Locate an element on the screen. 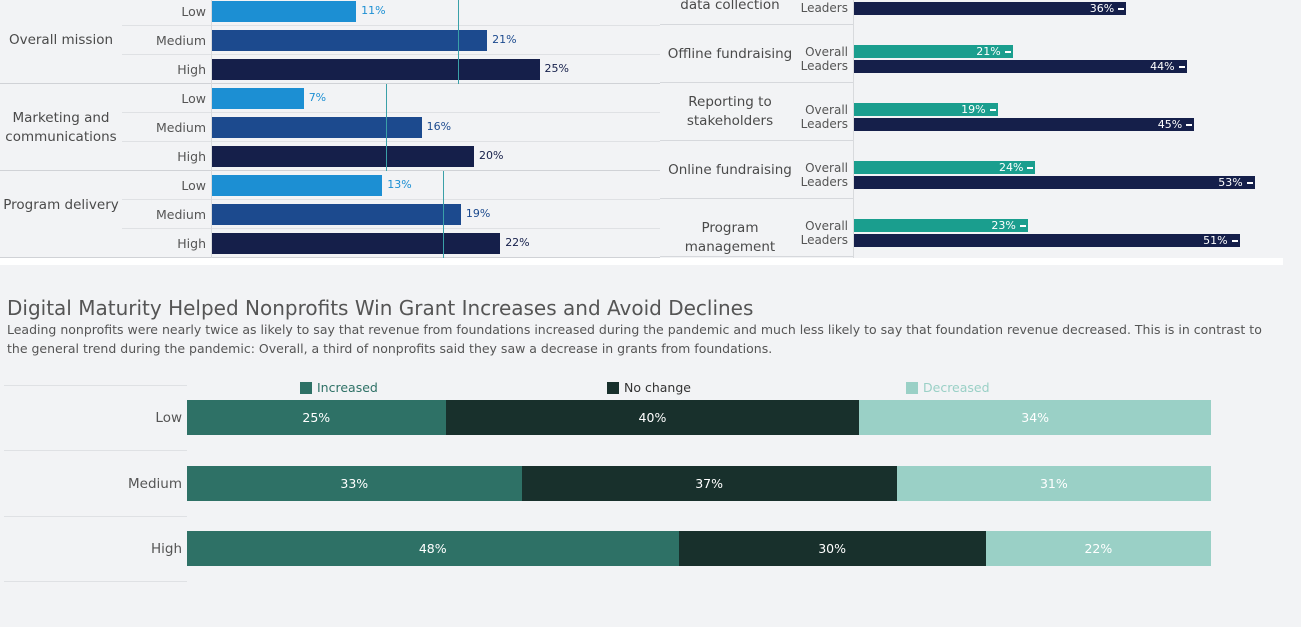  group-label: Overall mission is located at coordinates (61, 40).